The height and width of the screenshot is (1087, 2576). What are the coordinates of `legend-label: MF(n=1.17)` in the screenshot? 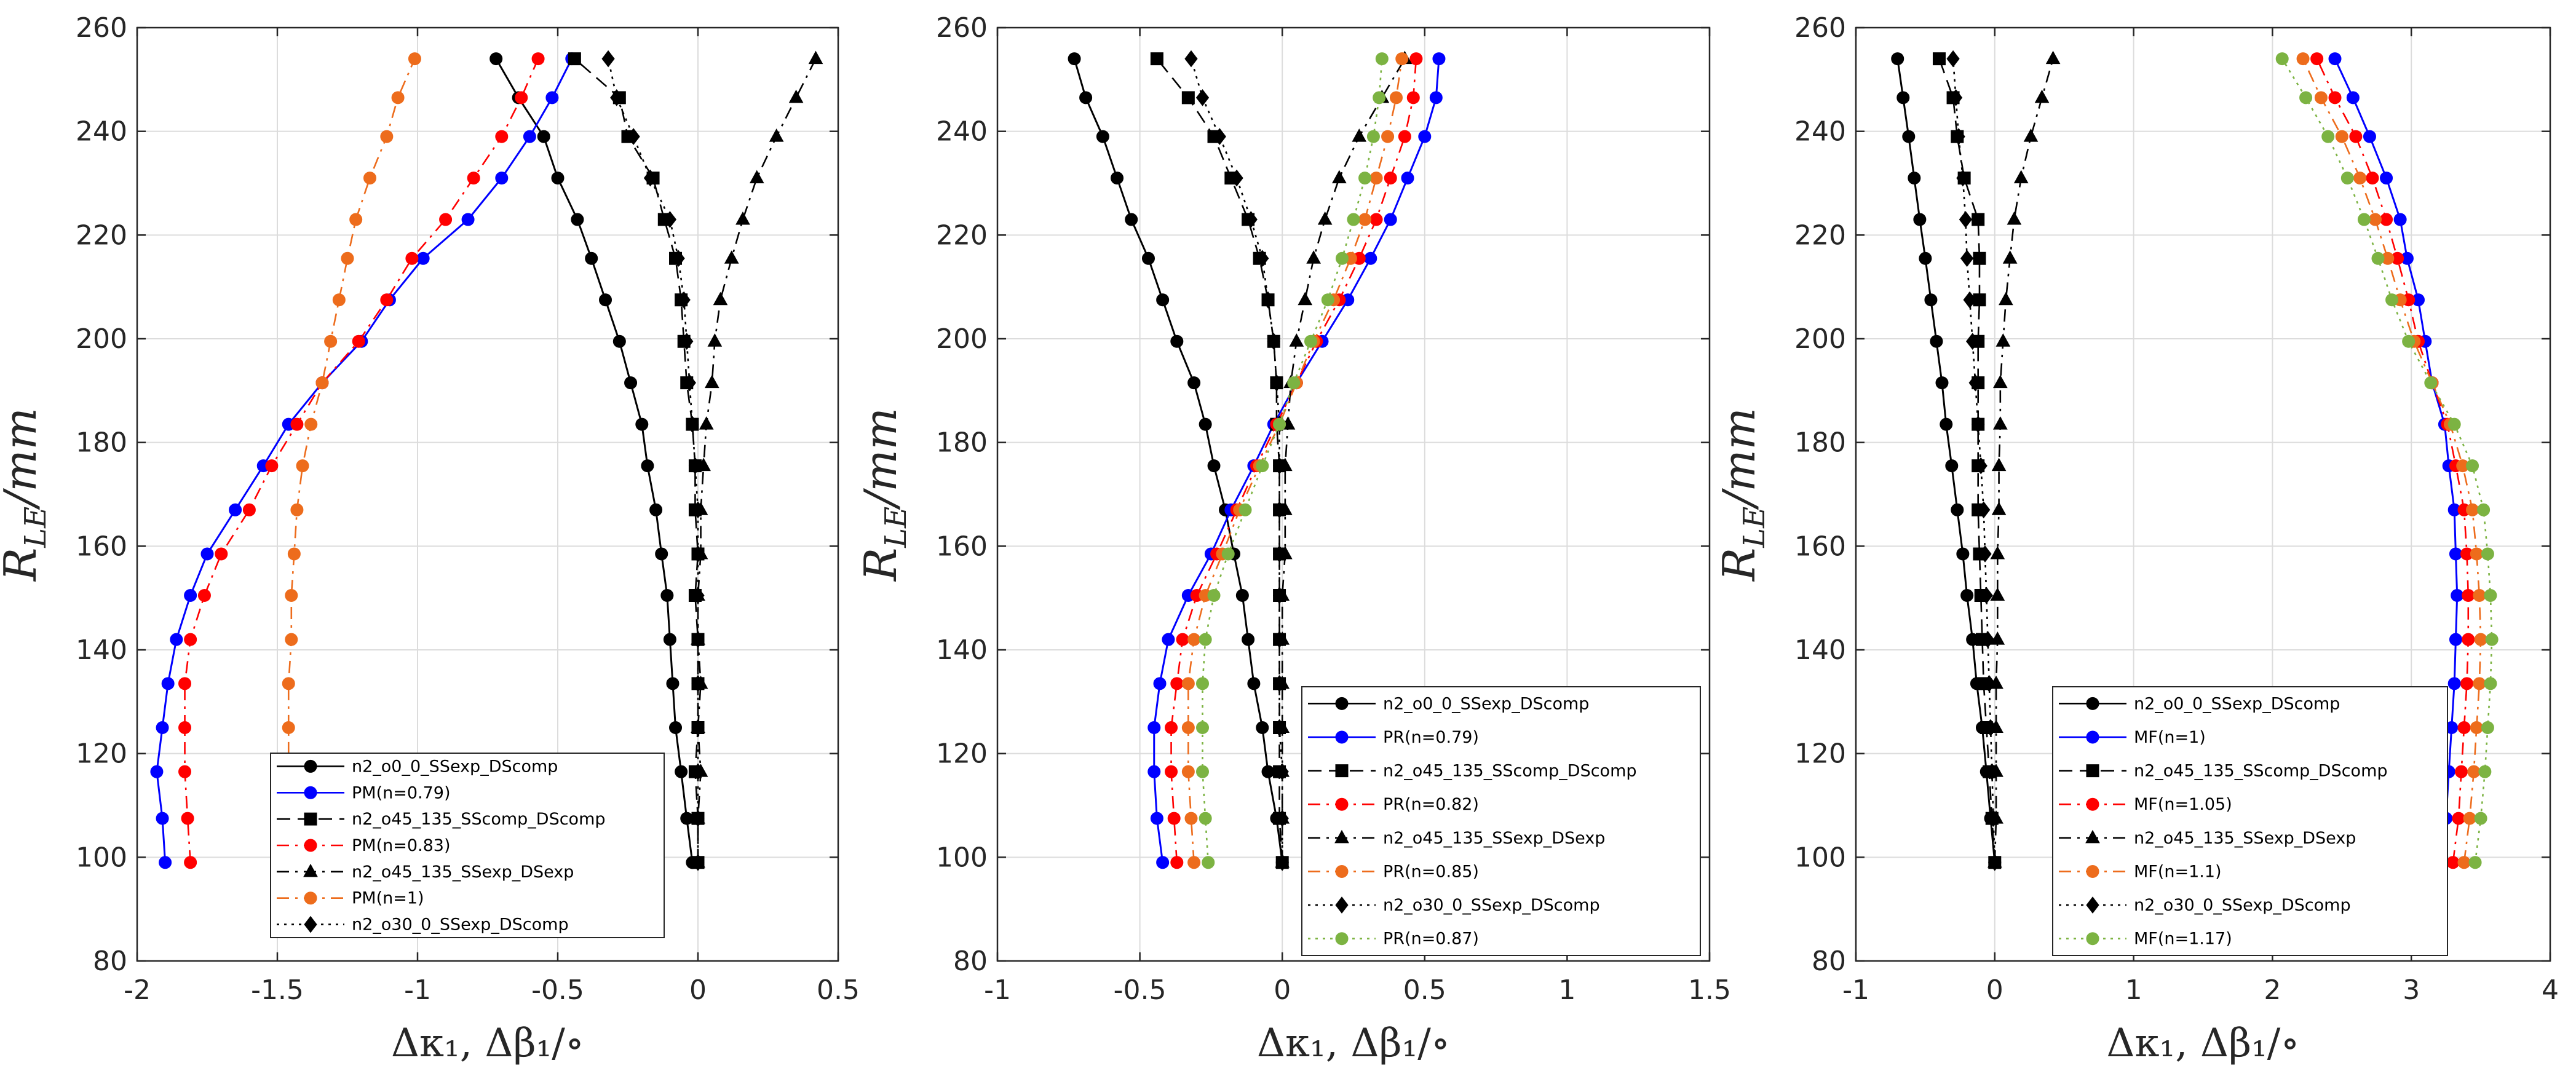 It's located at (2183, 939).